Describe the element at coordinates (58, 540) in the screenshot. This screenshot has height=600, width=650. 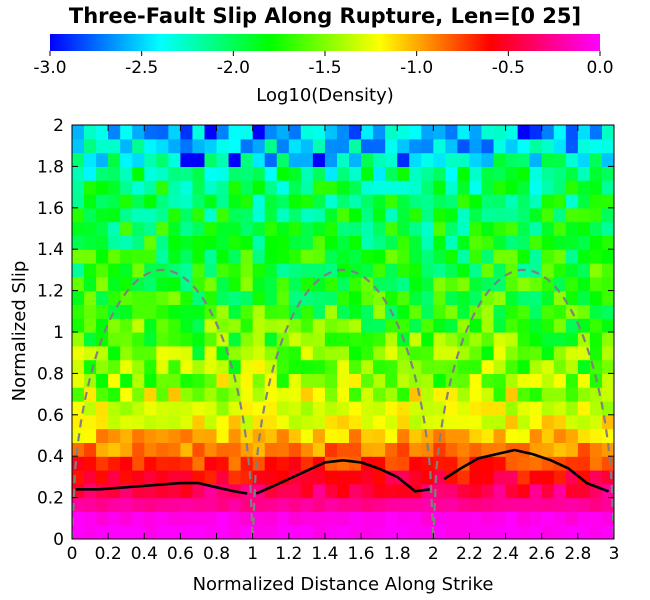
I see `y-tick-label: 0` at that location.